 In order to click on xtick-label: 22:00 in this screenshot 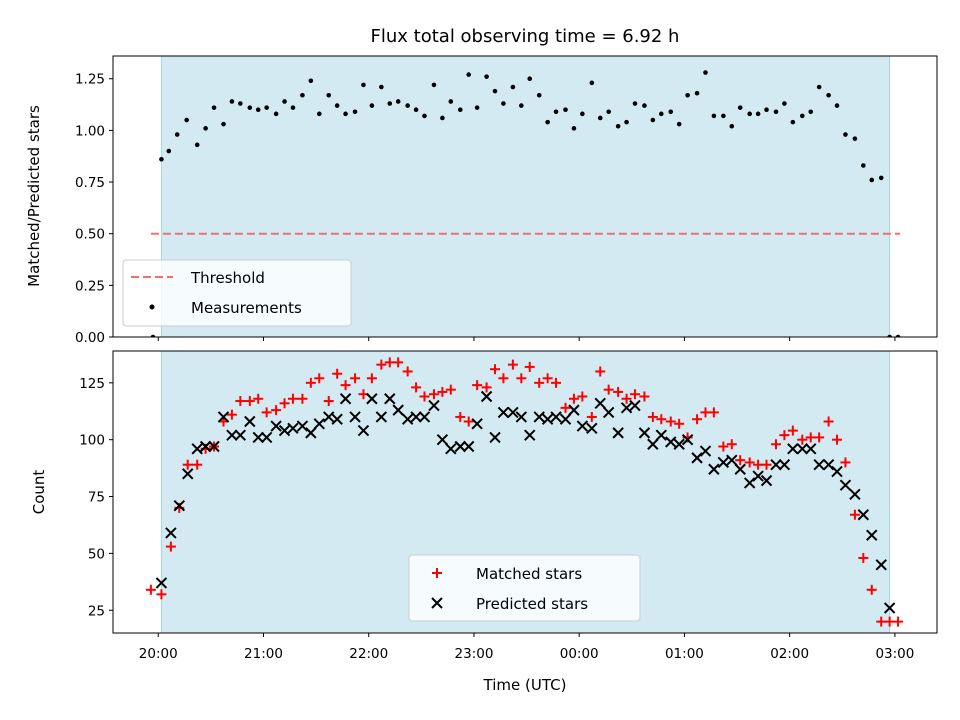, I will do `click(368, 654)`.